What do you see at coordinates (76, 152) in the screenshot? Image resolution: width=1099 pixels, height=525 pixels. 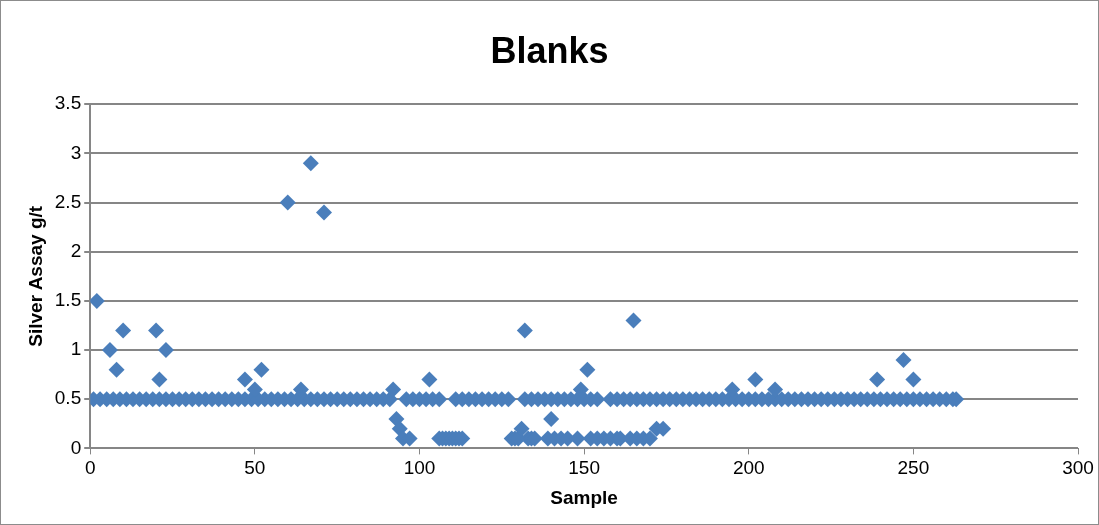 I see `y-tick-label: 3` at bounding box center [76, 152].